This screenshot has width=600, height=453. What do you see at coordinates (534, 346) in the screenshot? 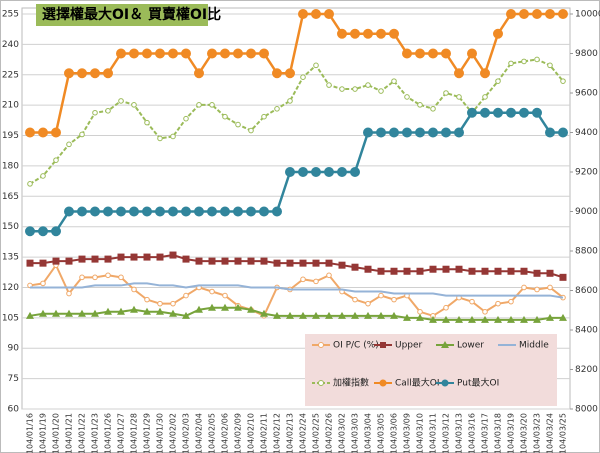
I see `legend-label: Middle` at bounding box center [534, 346].